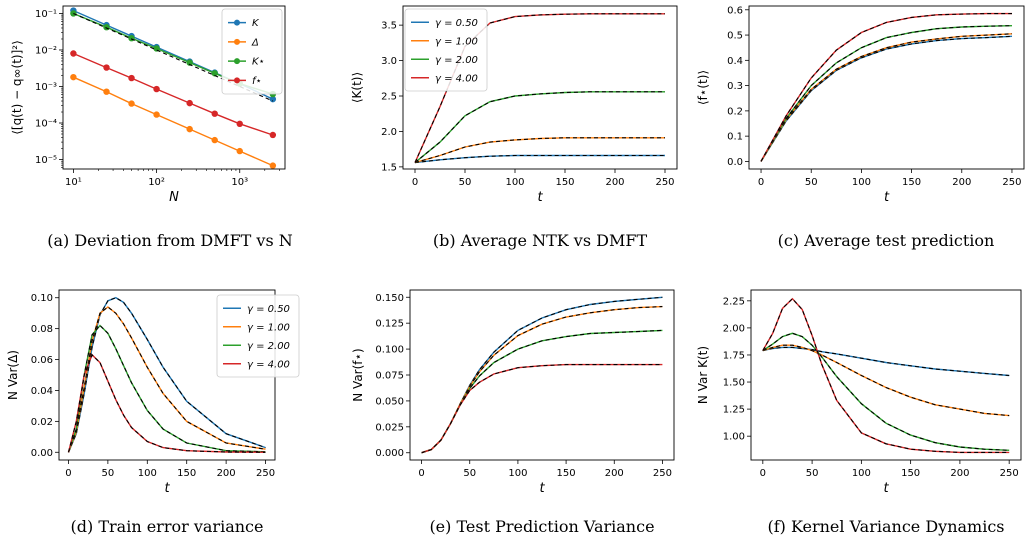 This screenshot has height=550, width=1026. I want to click on legend-box, so click(446, 50).